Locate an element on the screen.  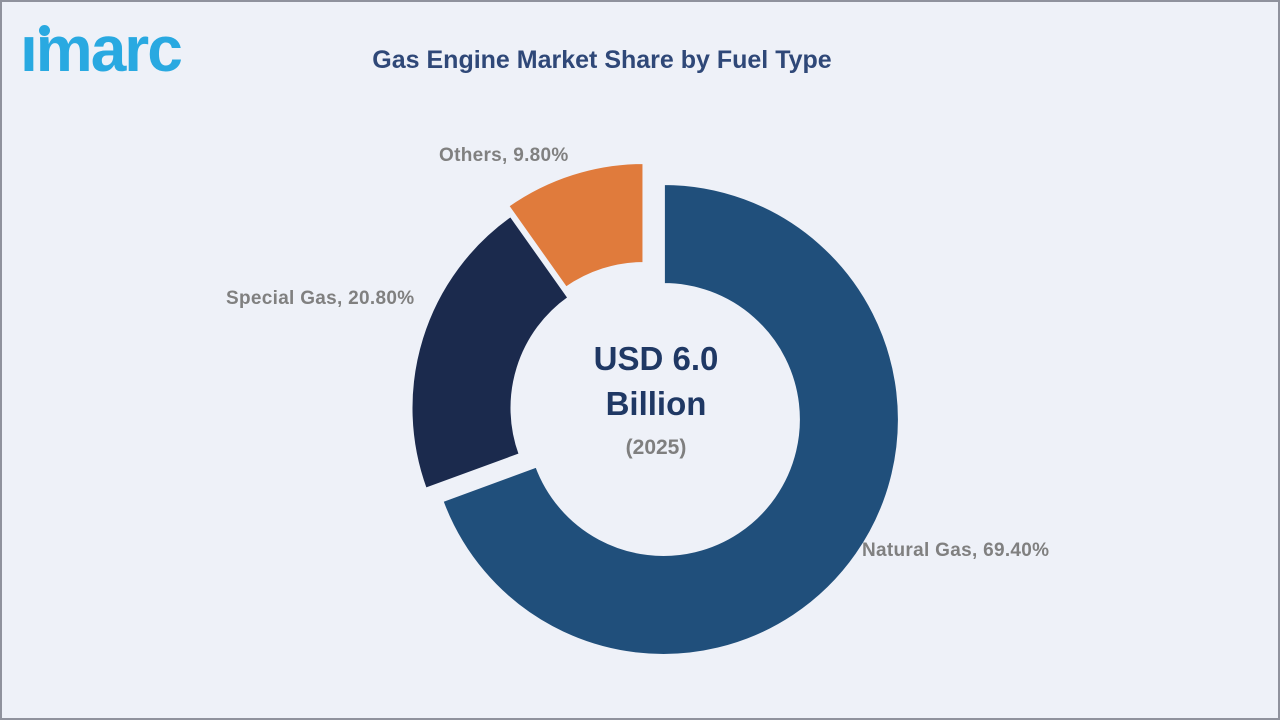
imarc-logo: ımarc is located at coordinates (128, 57).